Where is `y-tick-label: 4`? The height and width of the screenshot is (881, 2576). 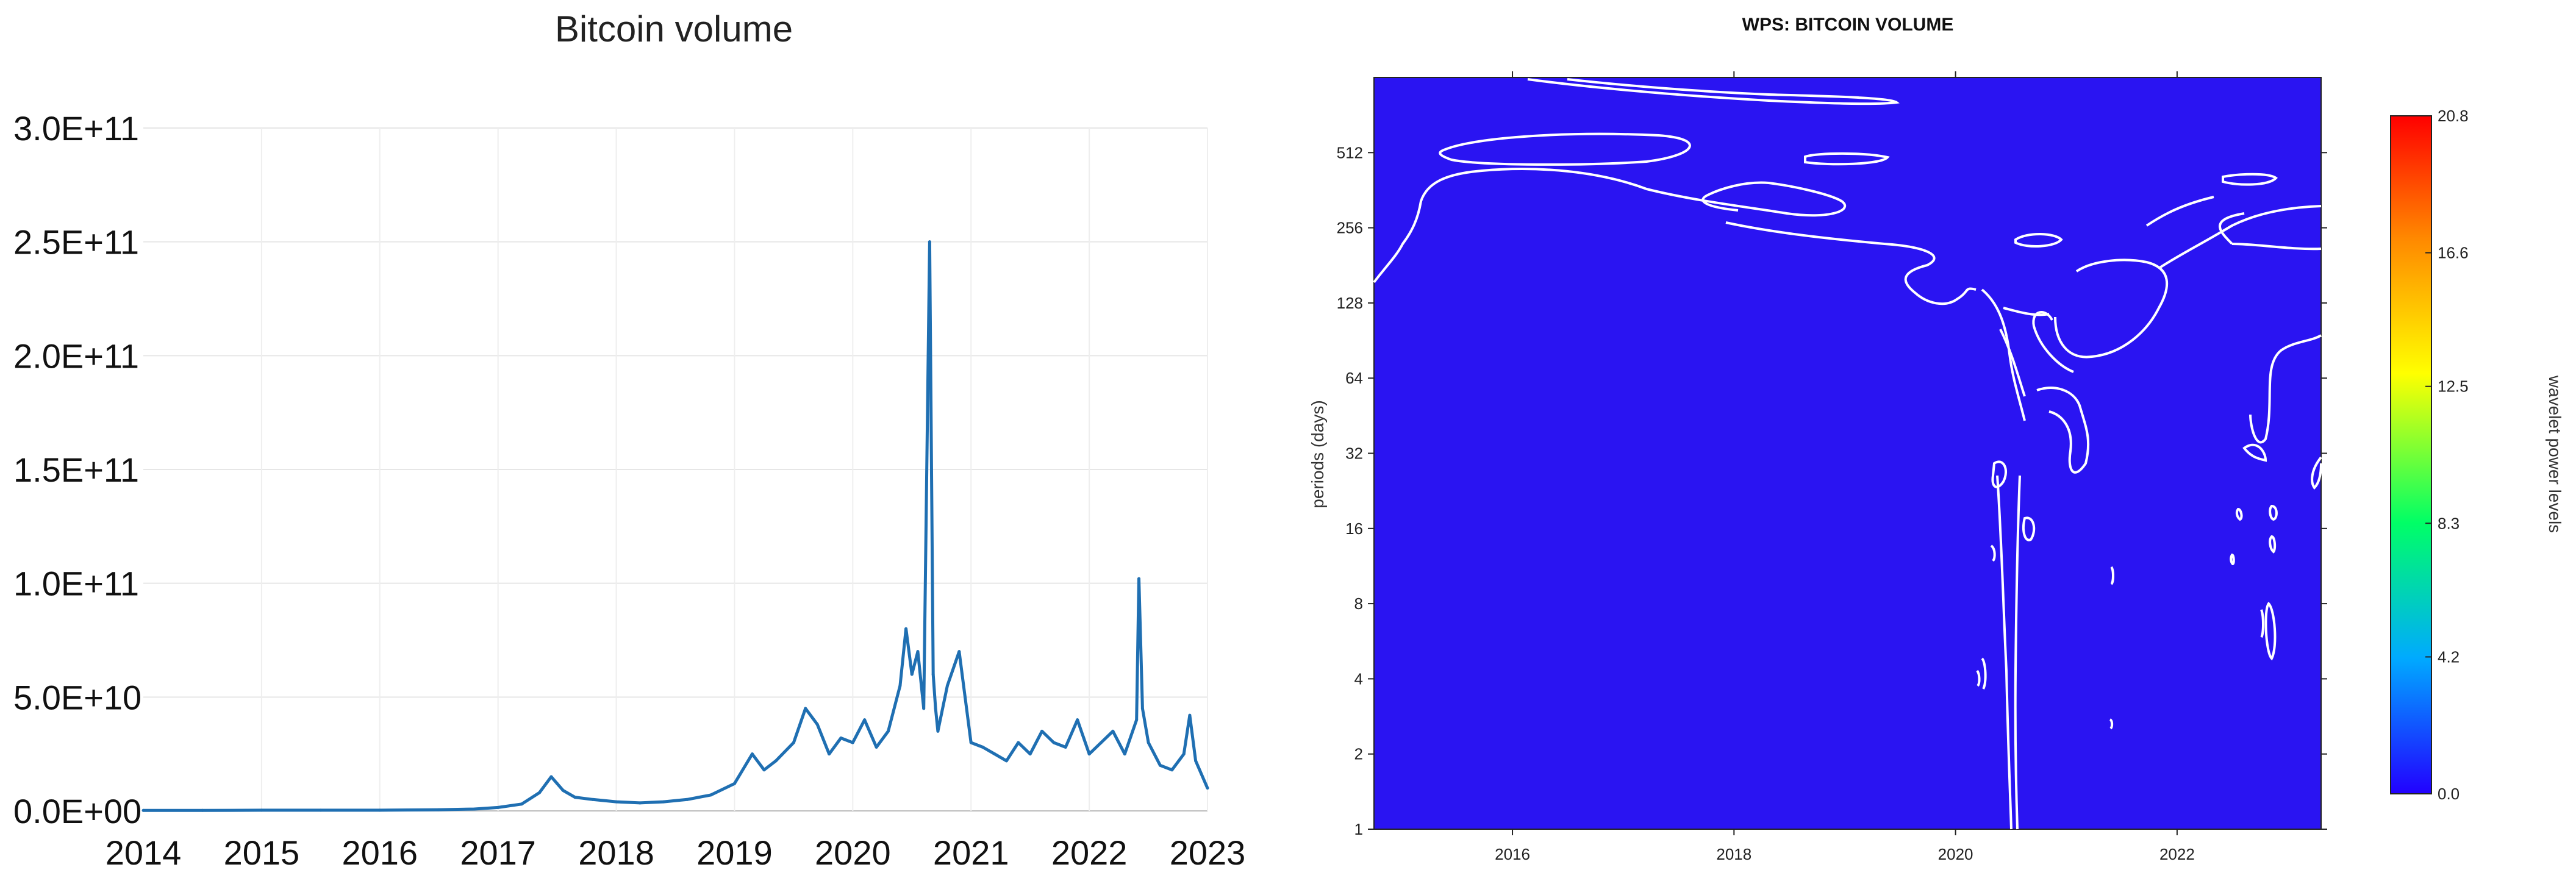 y-tick-label: 4 is located at coordinates (1358, 679).